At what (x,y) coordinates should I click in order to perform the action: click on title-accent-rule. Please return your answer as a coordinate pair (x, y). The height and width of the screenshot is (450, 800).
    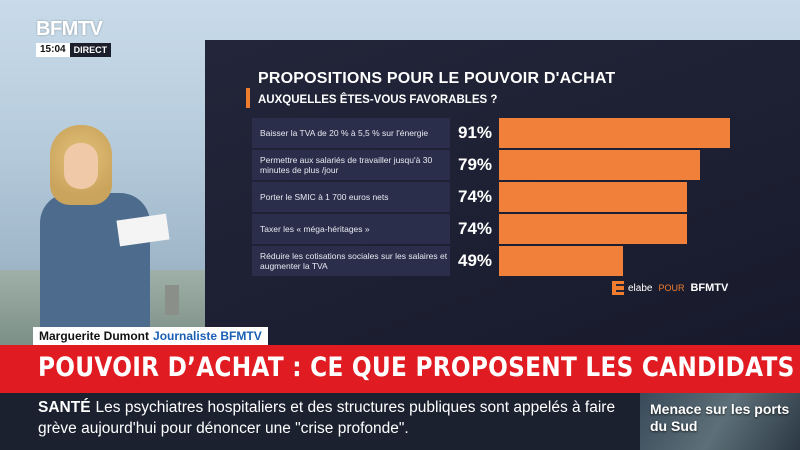
    Looking at the image, I should click on (248, 98).